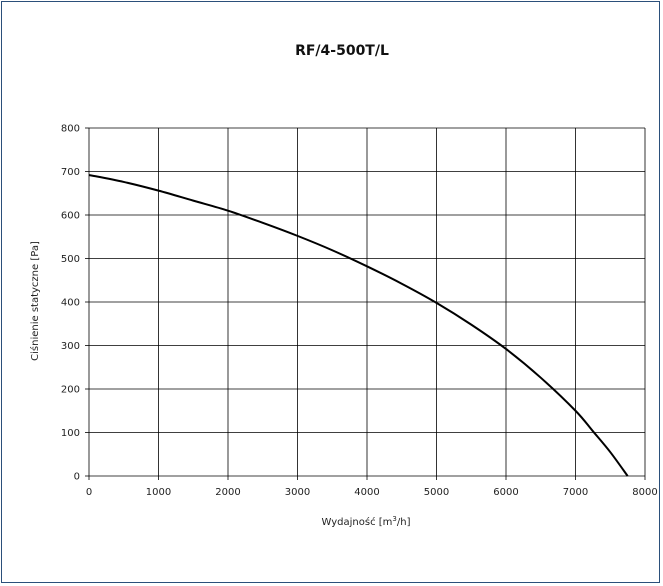 The width and height of the screenshot is (663, 586). What do you see at coordinates (70, 259) in the screenshot?
I see `y-tick-label: 500` at bounding box center [70, 259].